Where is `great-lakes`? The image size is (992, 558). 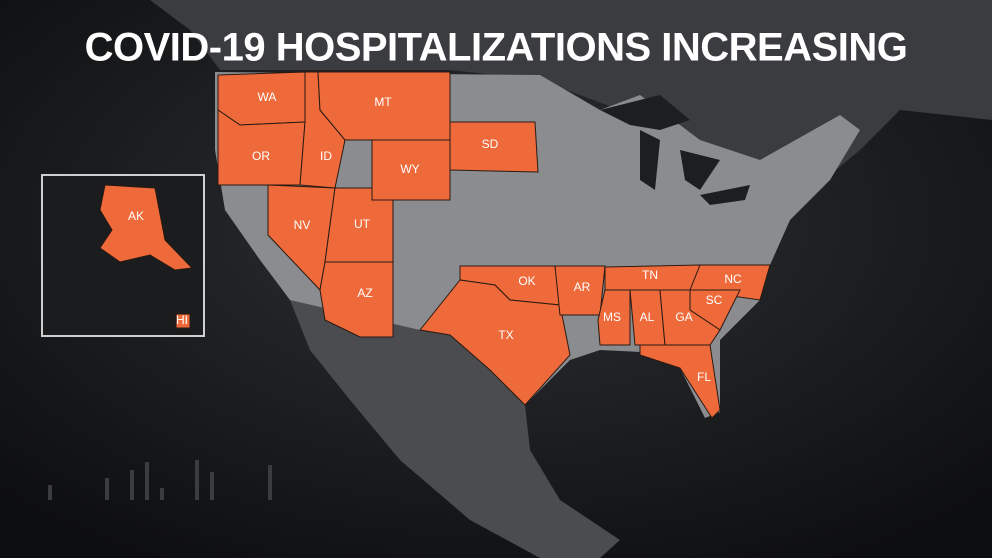 great-lakes is located at coordinates (675, 150).